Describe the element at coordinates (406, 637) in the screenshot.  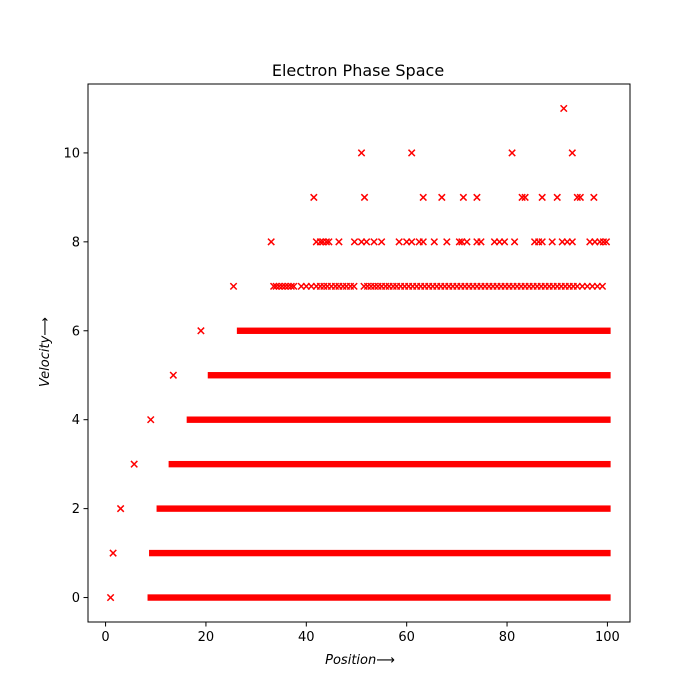
I see `x-tick-label: 60` at that location.